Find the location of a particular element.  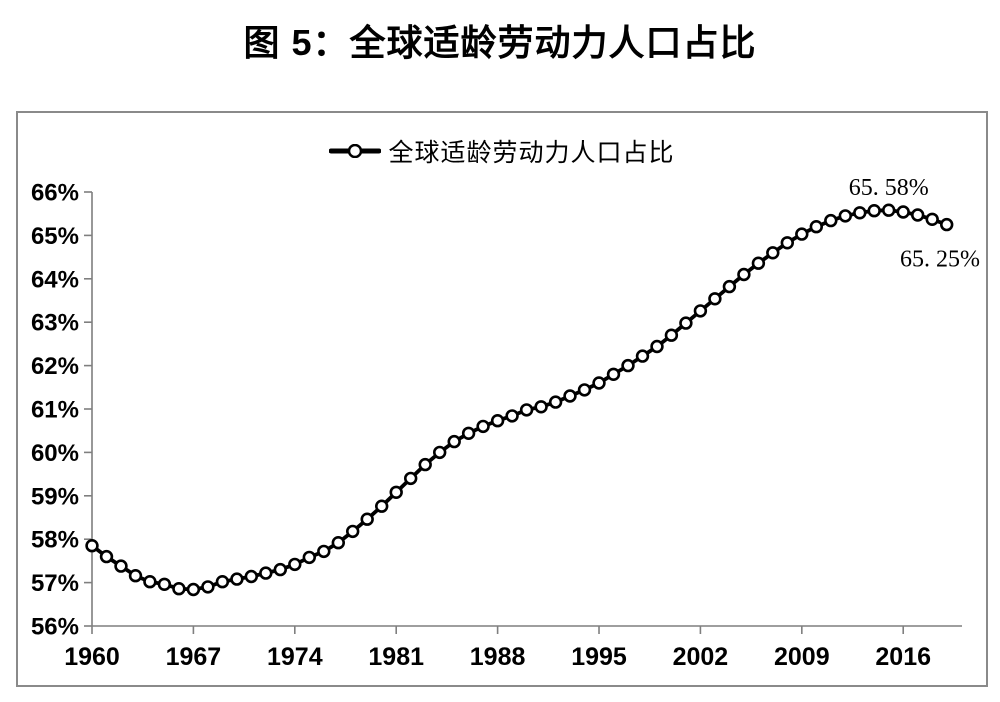

y-tick-label: 57% is located at coordinates (55, 583).